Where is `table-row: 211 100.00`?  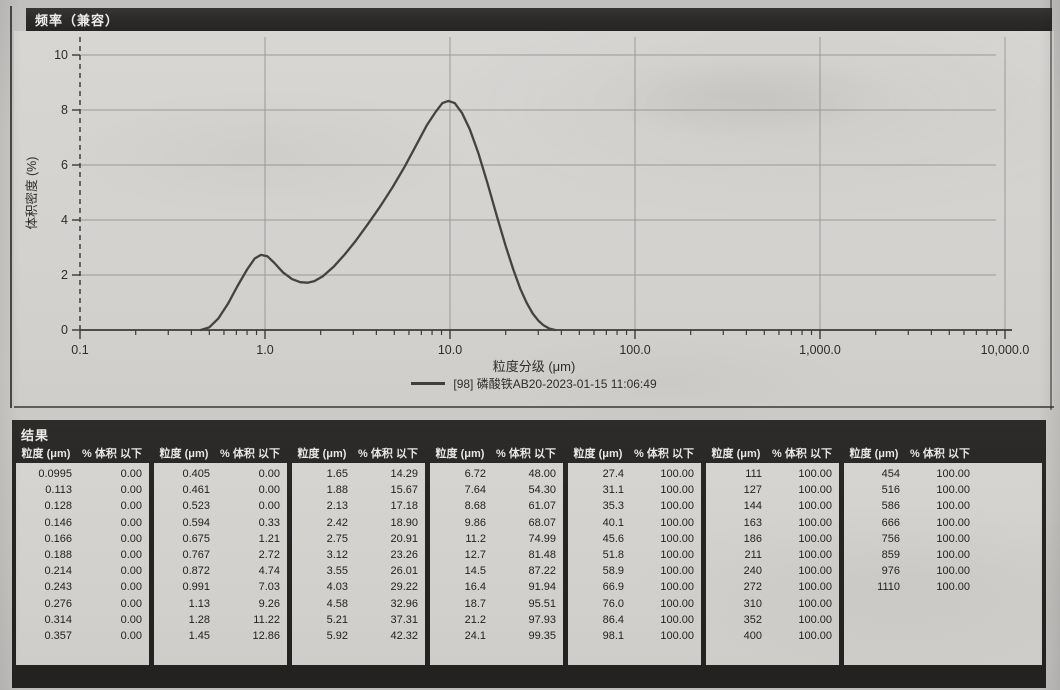
table-row: 211 100.00 is located at coordinates (772, 555).